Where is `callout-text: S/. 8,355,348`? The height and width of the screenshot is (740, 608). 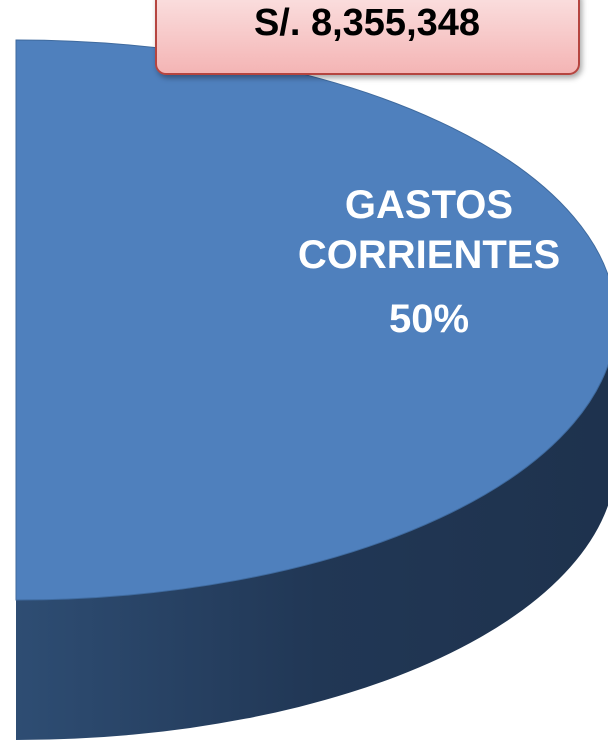
callout-text: S/. 8,355,348 is located at coordinates (367, 23).